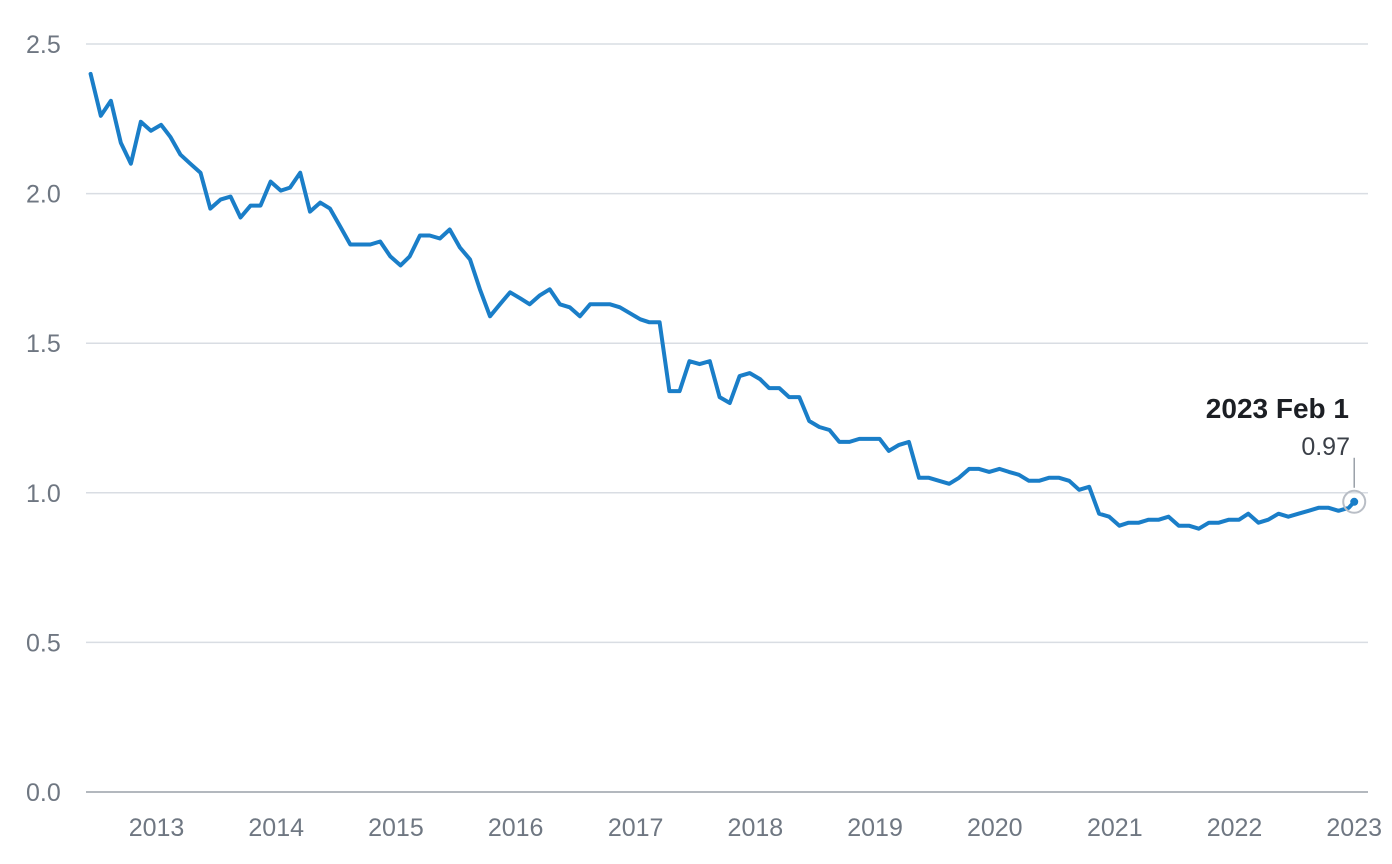 This screenshot has height=864, width=1392. What do you see at coordinates (276, 828) in the screenshot?
I see `x-tick-label: 2014` at bounding box center [276, 828].